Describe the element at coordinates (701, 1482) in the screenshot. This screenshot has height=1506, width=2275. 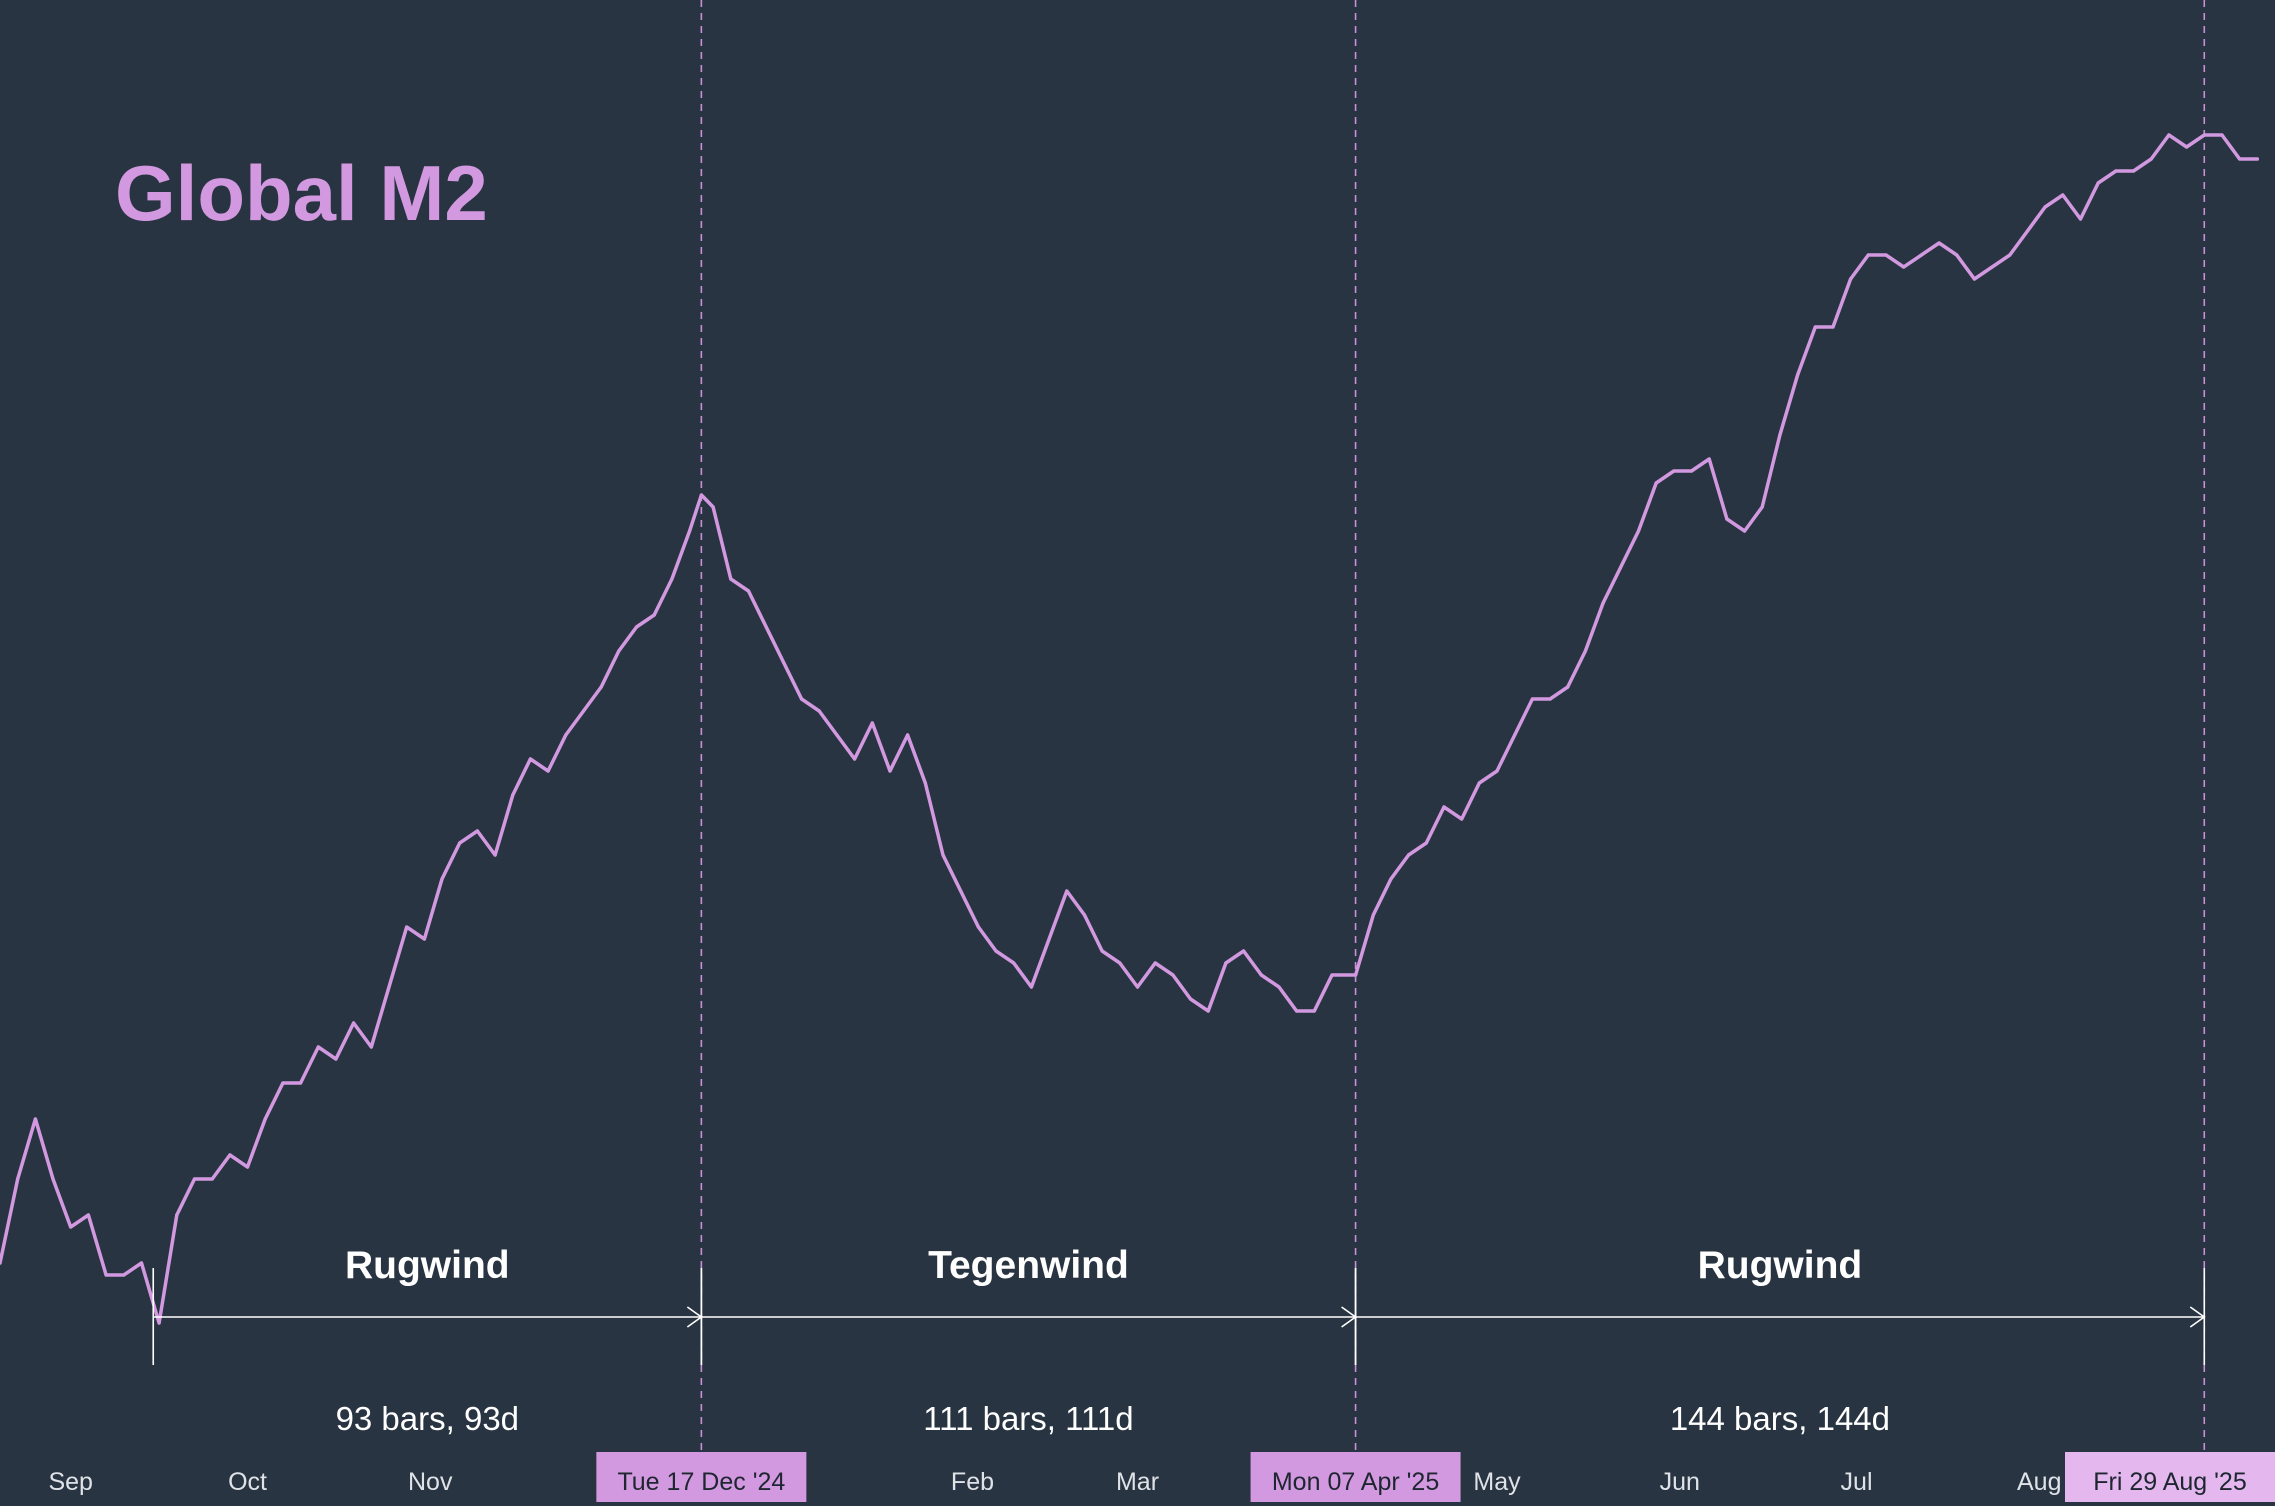
I see `date-marker-label: Tue 17 Dec '24` at that location.